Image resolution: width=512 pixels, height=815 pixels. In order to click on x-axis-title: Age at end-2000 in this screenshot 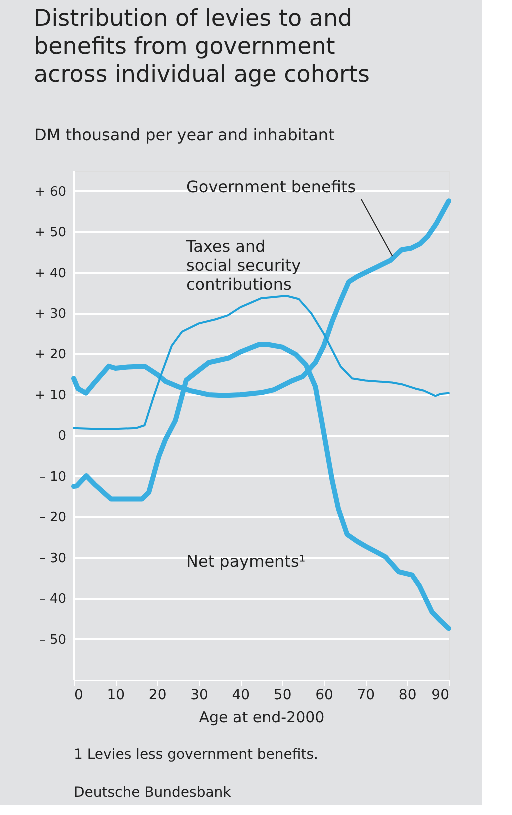, I will do `click(262, 717)`.